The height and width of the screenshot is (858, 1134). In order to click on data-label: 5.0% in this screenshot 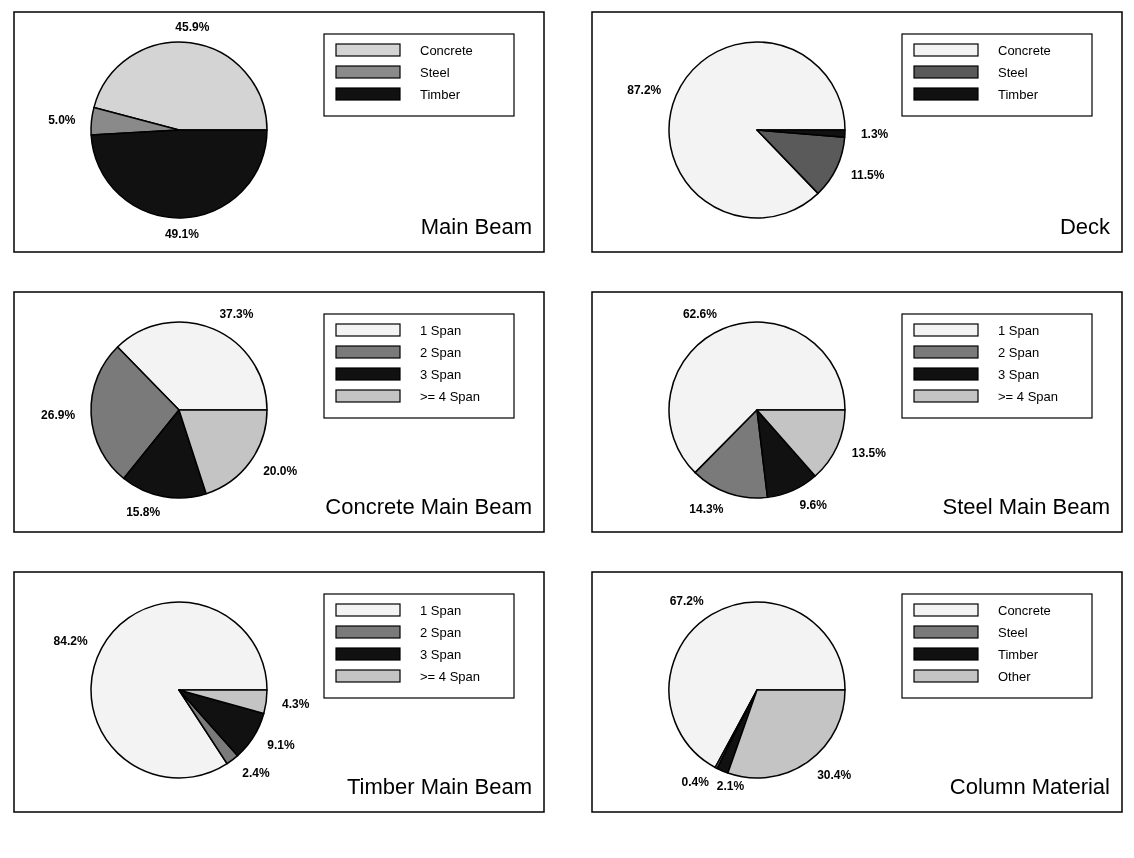, I will do `click(62, 119)`.